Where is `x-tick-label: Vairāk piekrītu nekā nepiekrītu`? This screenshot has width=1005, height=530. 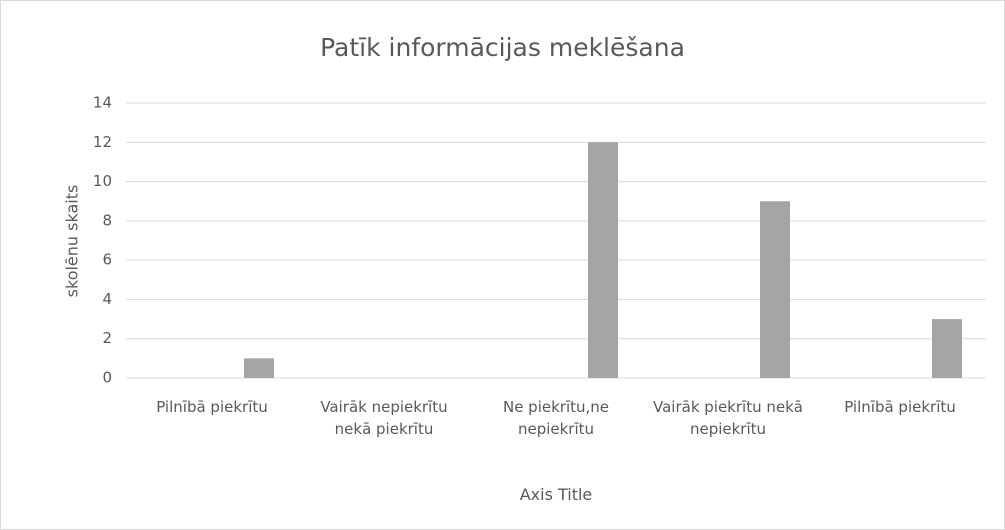 x-tick-label: Vairāk piekrītu nekā nepiekrītu is located at coordinates (728, 418).